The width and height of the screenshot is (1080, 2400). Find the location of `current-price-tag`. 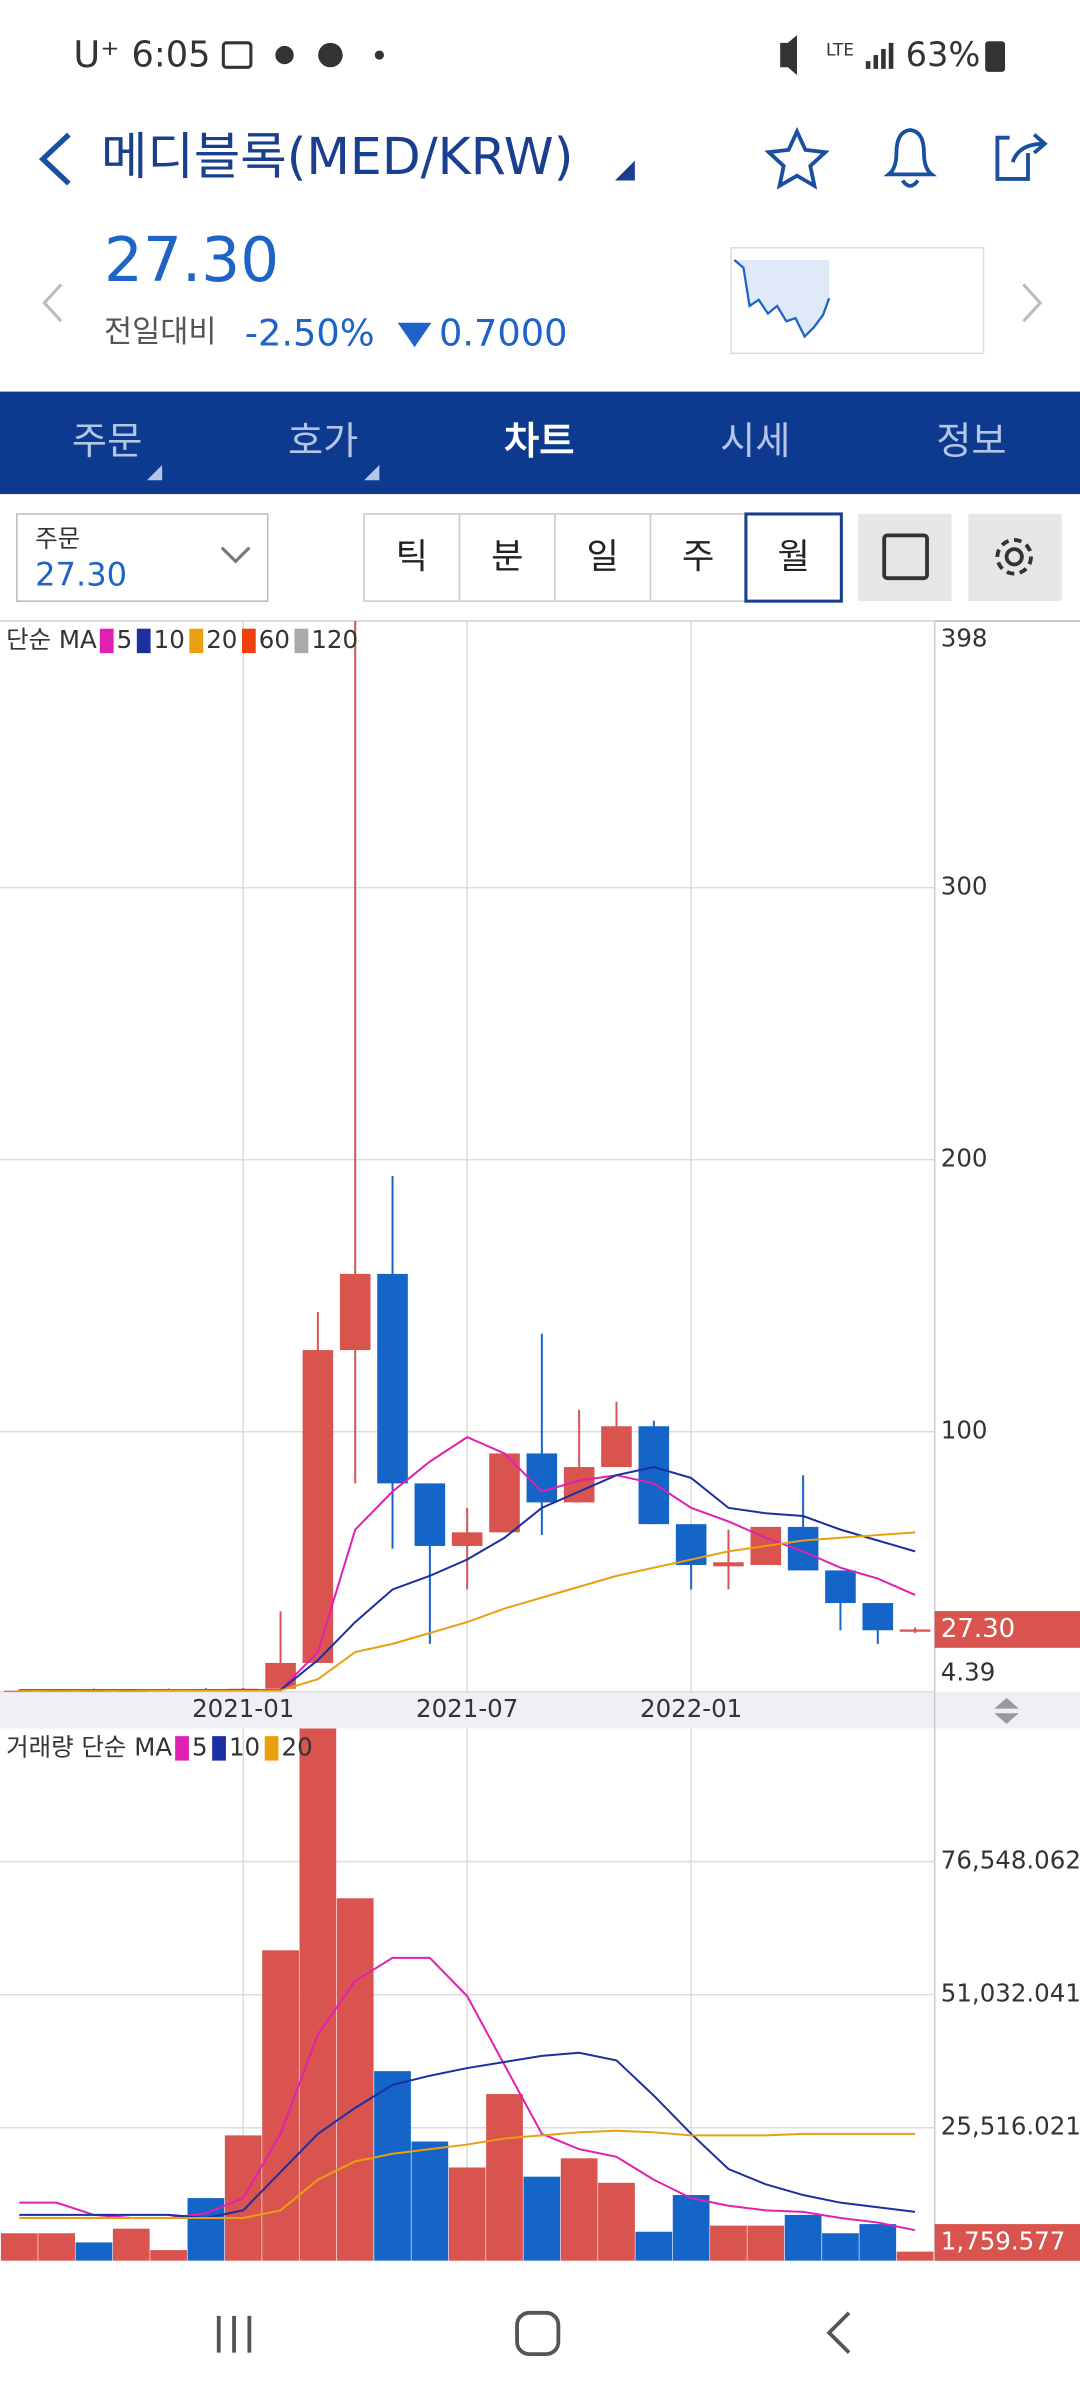

current-price-tag is located at coordinates (1007, 1629).